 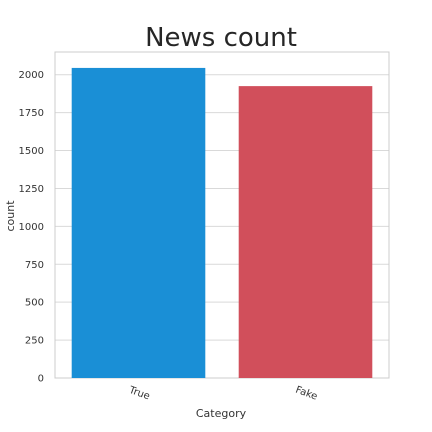 I want to click on chart-title: News count, so click(x=221, y=38).